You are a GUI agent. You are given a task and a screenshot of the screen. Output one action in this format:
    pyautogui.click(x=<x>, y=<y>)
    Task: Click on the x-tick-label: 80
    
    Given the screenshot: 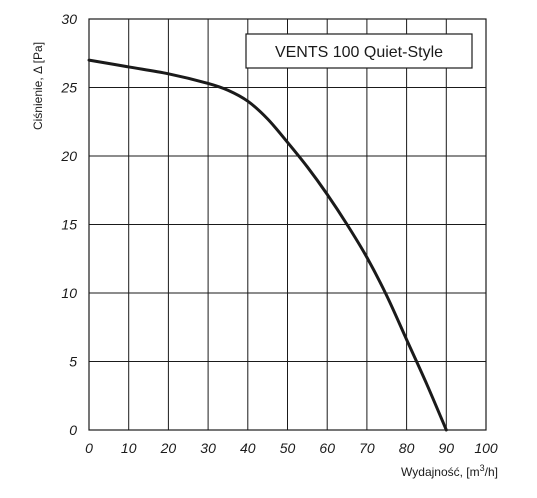 What is the action you would take?
    pyautogui.click(x=407, y=448)
    